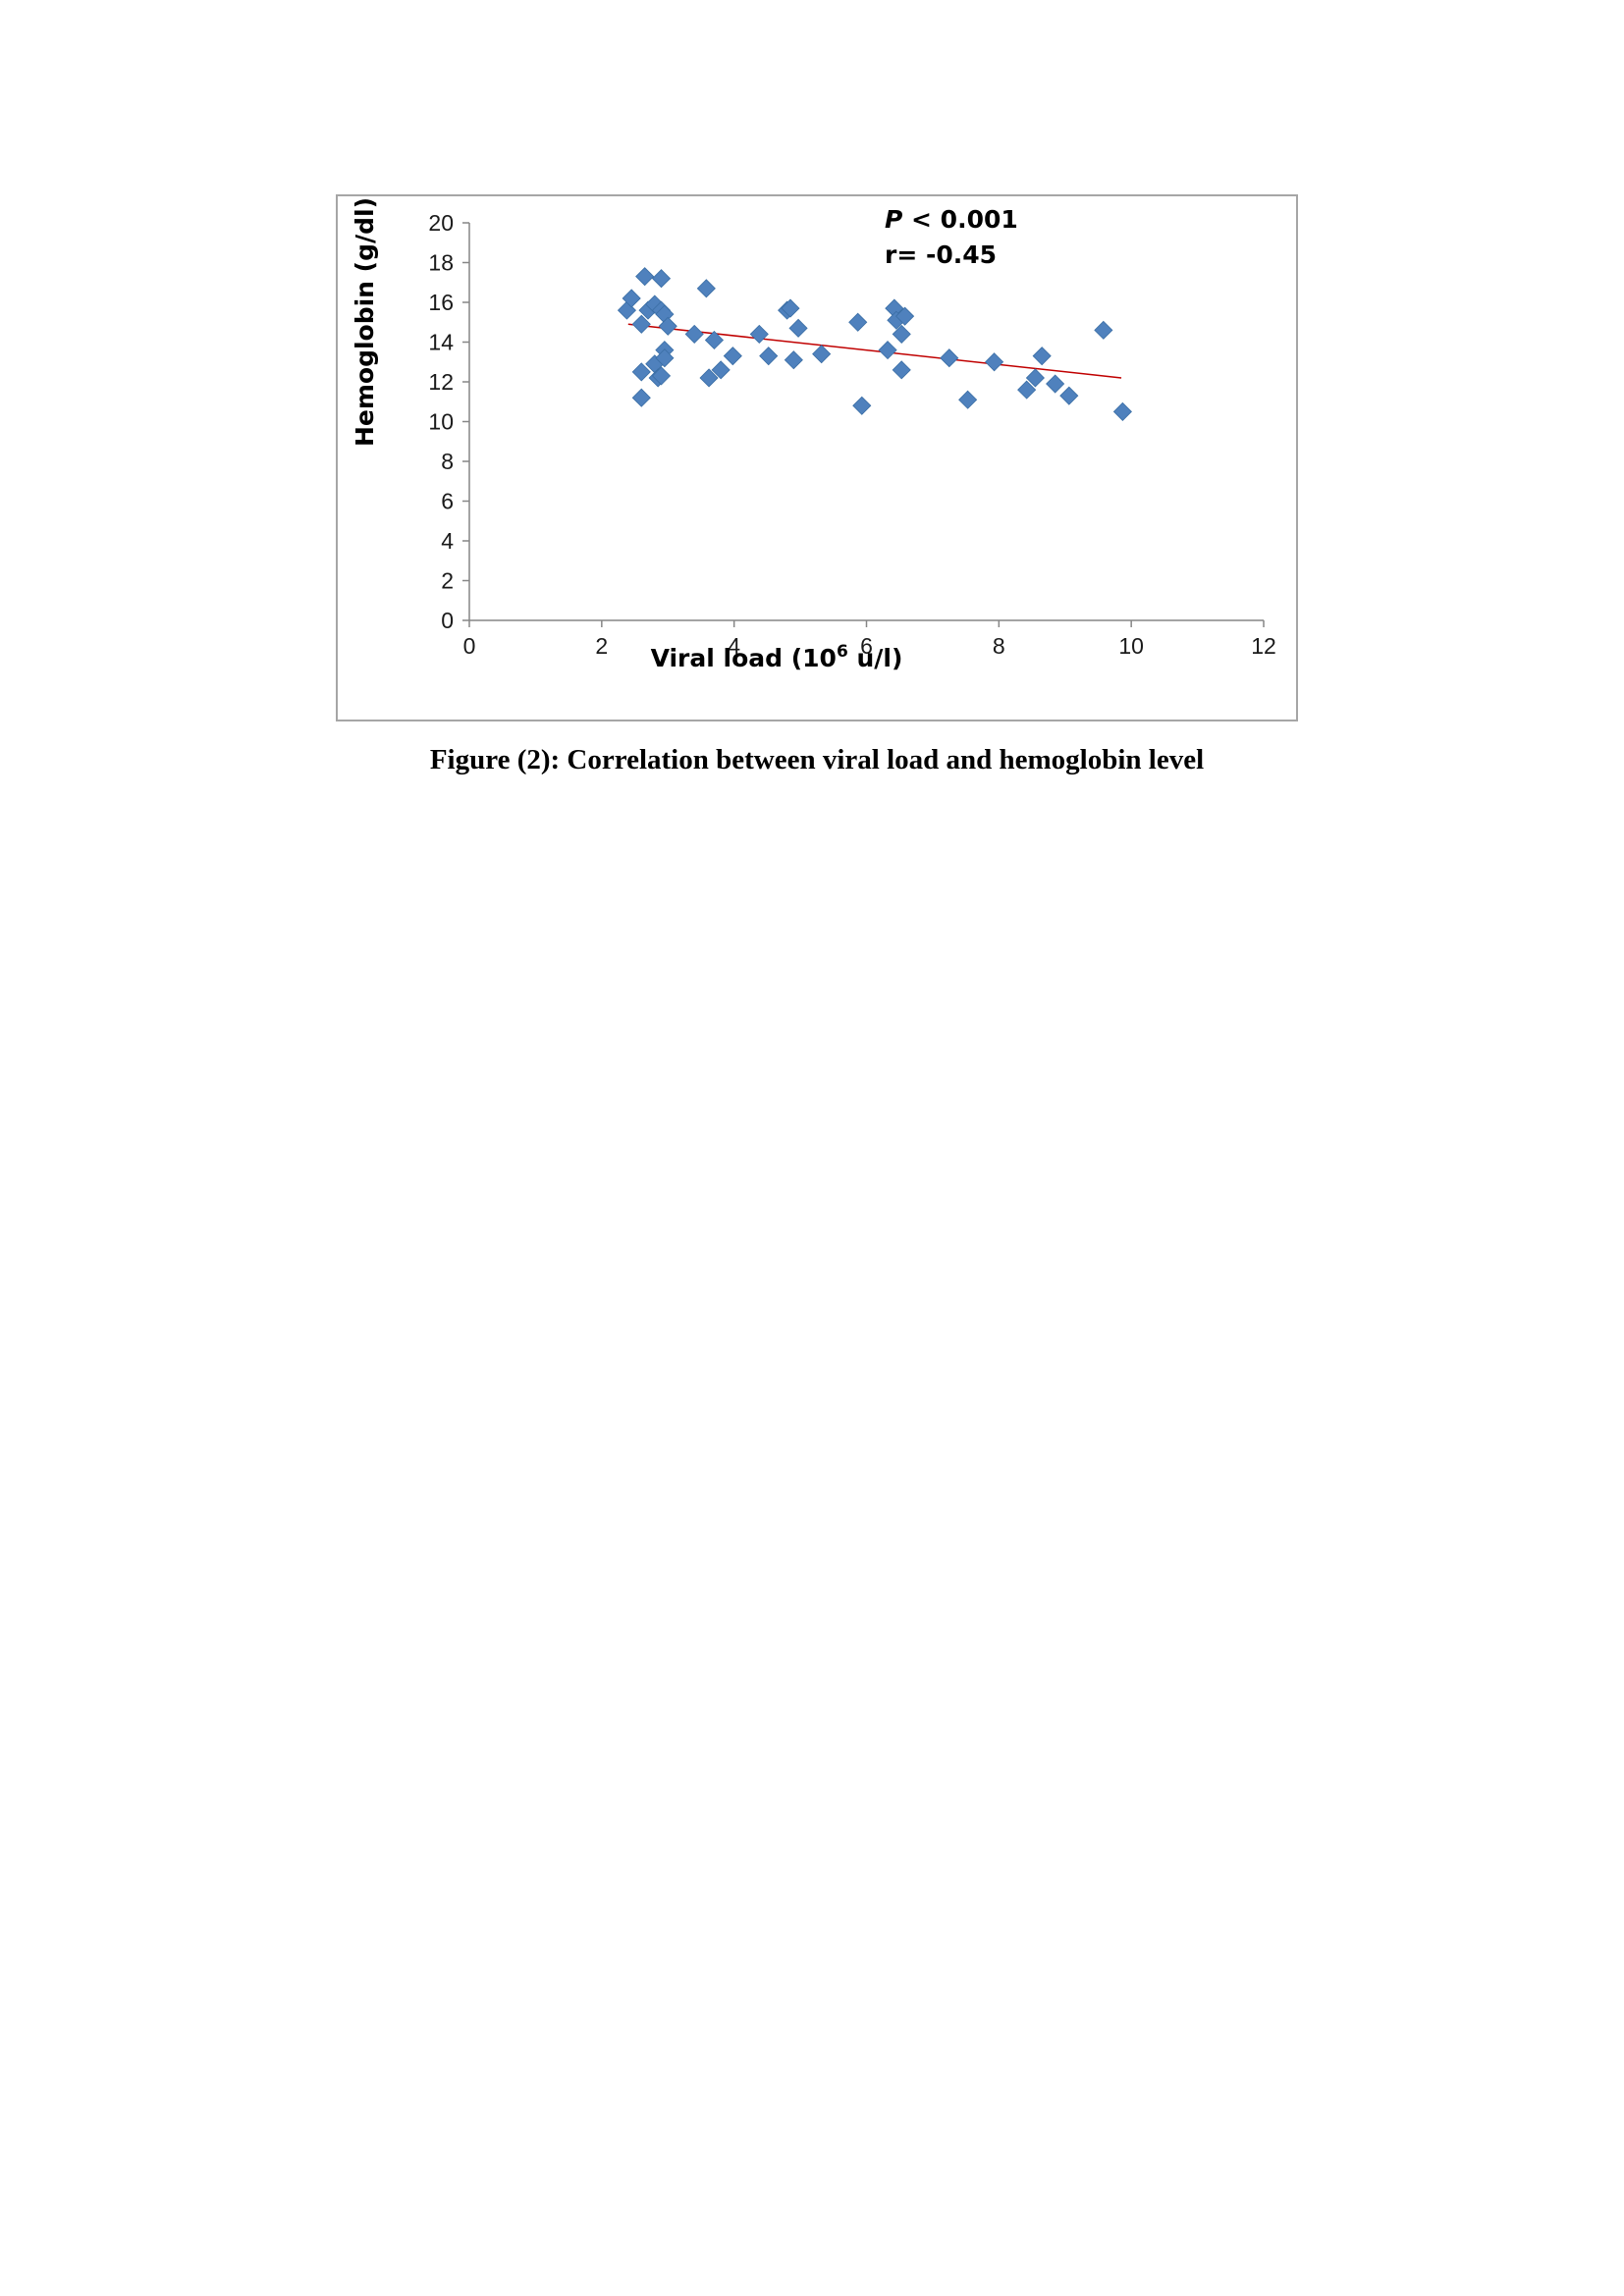 This screenshot has height=2296, width=1624. What do you see at coordinates (734, 646) in the screenshot?
I see `x-tick-label: 4` at bounding box center [734, 646].